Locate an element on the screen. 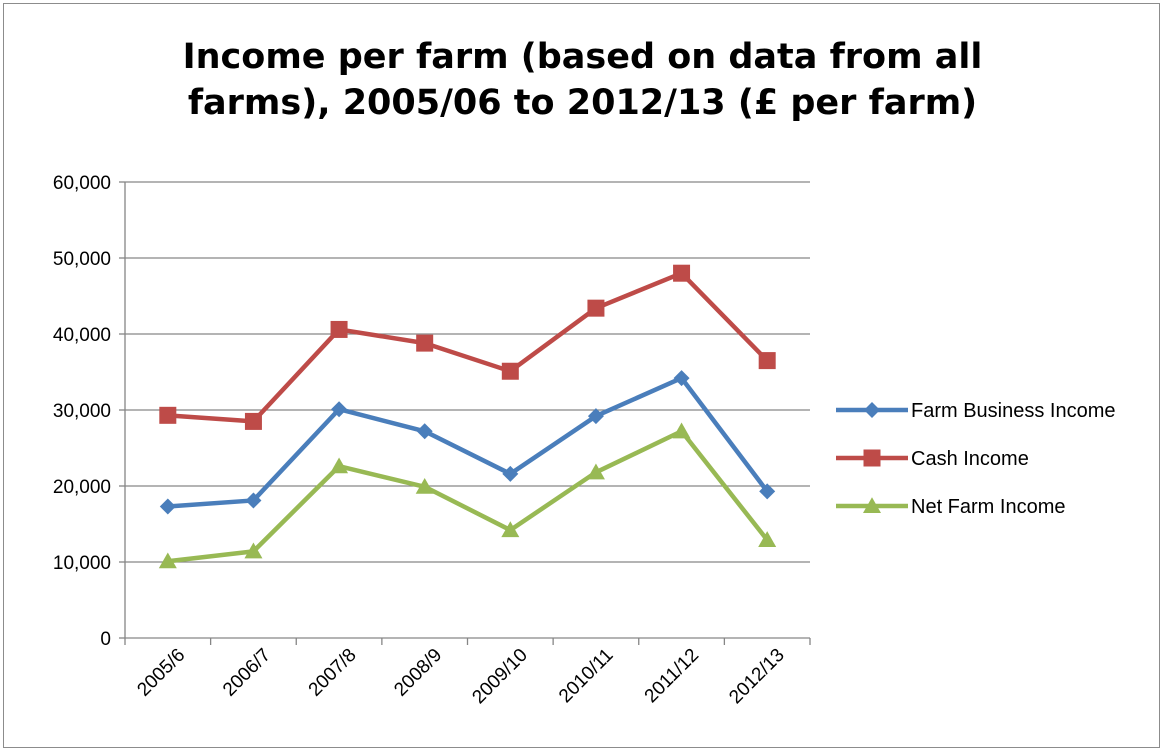 The image size is (1165, 753). legend-item: Net Farm Income is located at coordinates (950, 507).